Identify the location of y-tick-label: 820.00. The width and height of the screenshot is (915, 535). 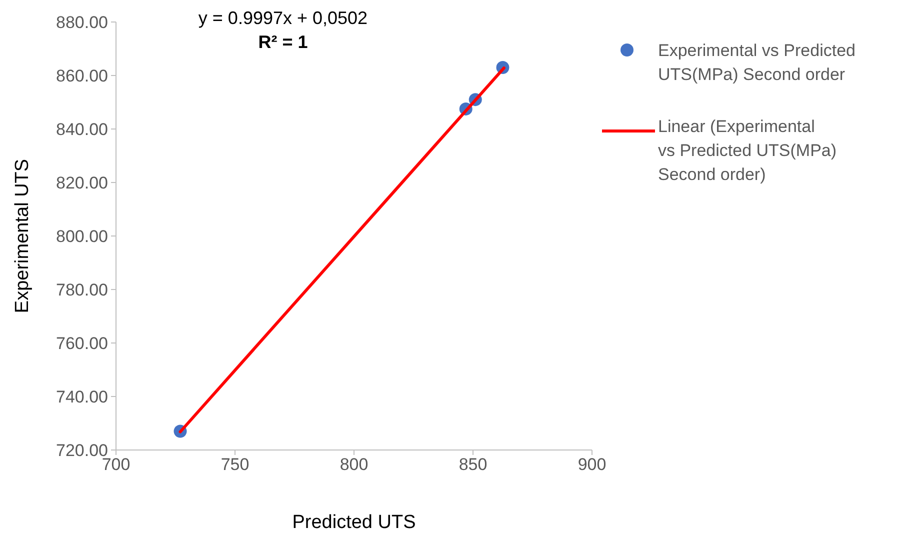
(82, 182).